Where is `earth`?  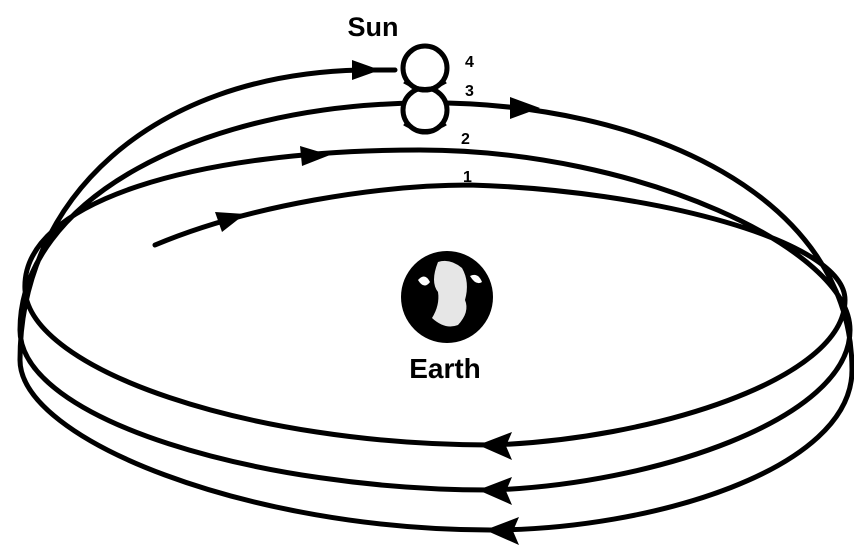 earth is located at coordinates (447, 297).